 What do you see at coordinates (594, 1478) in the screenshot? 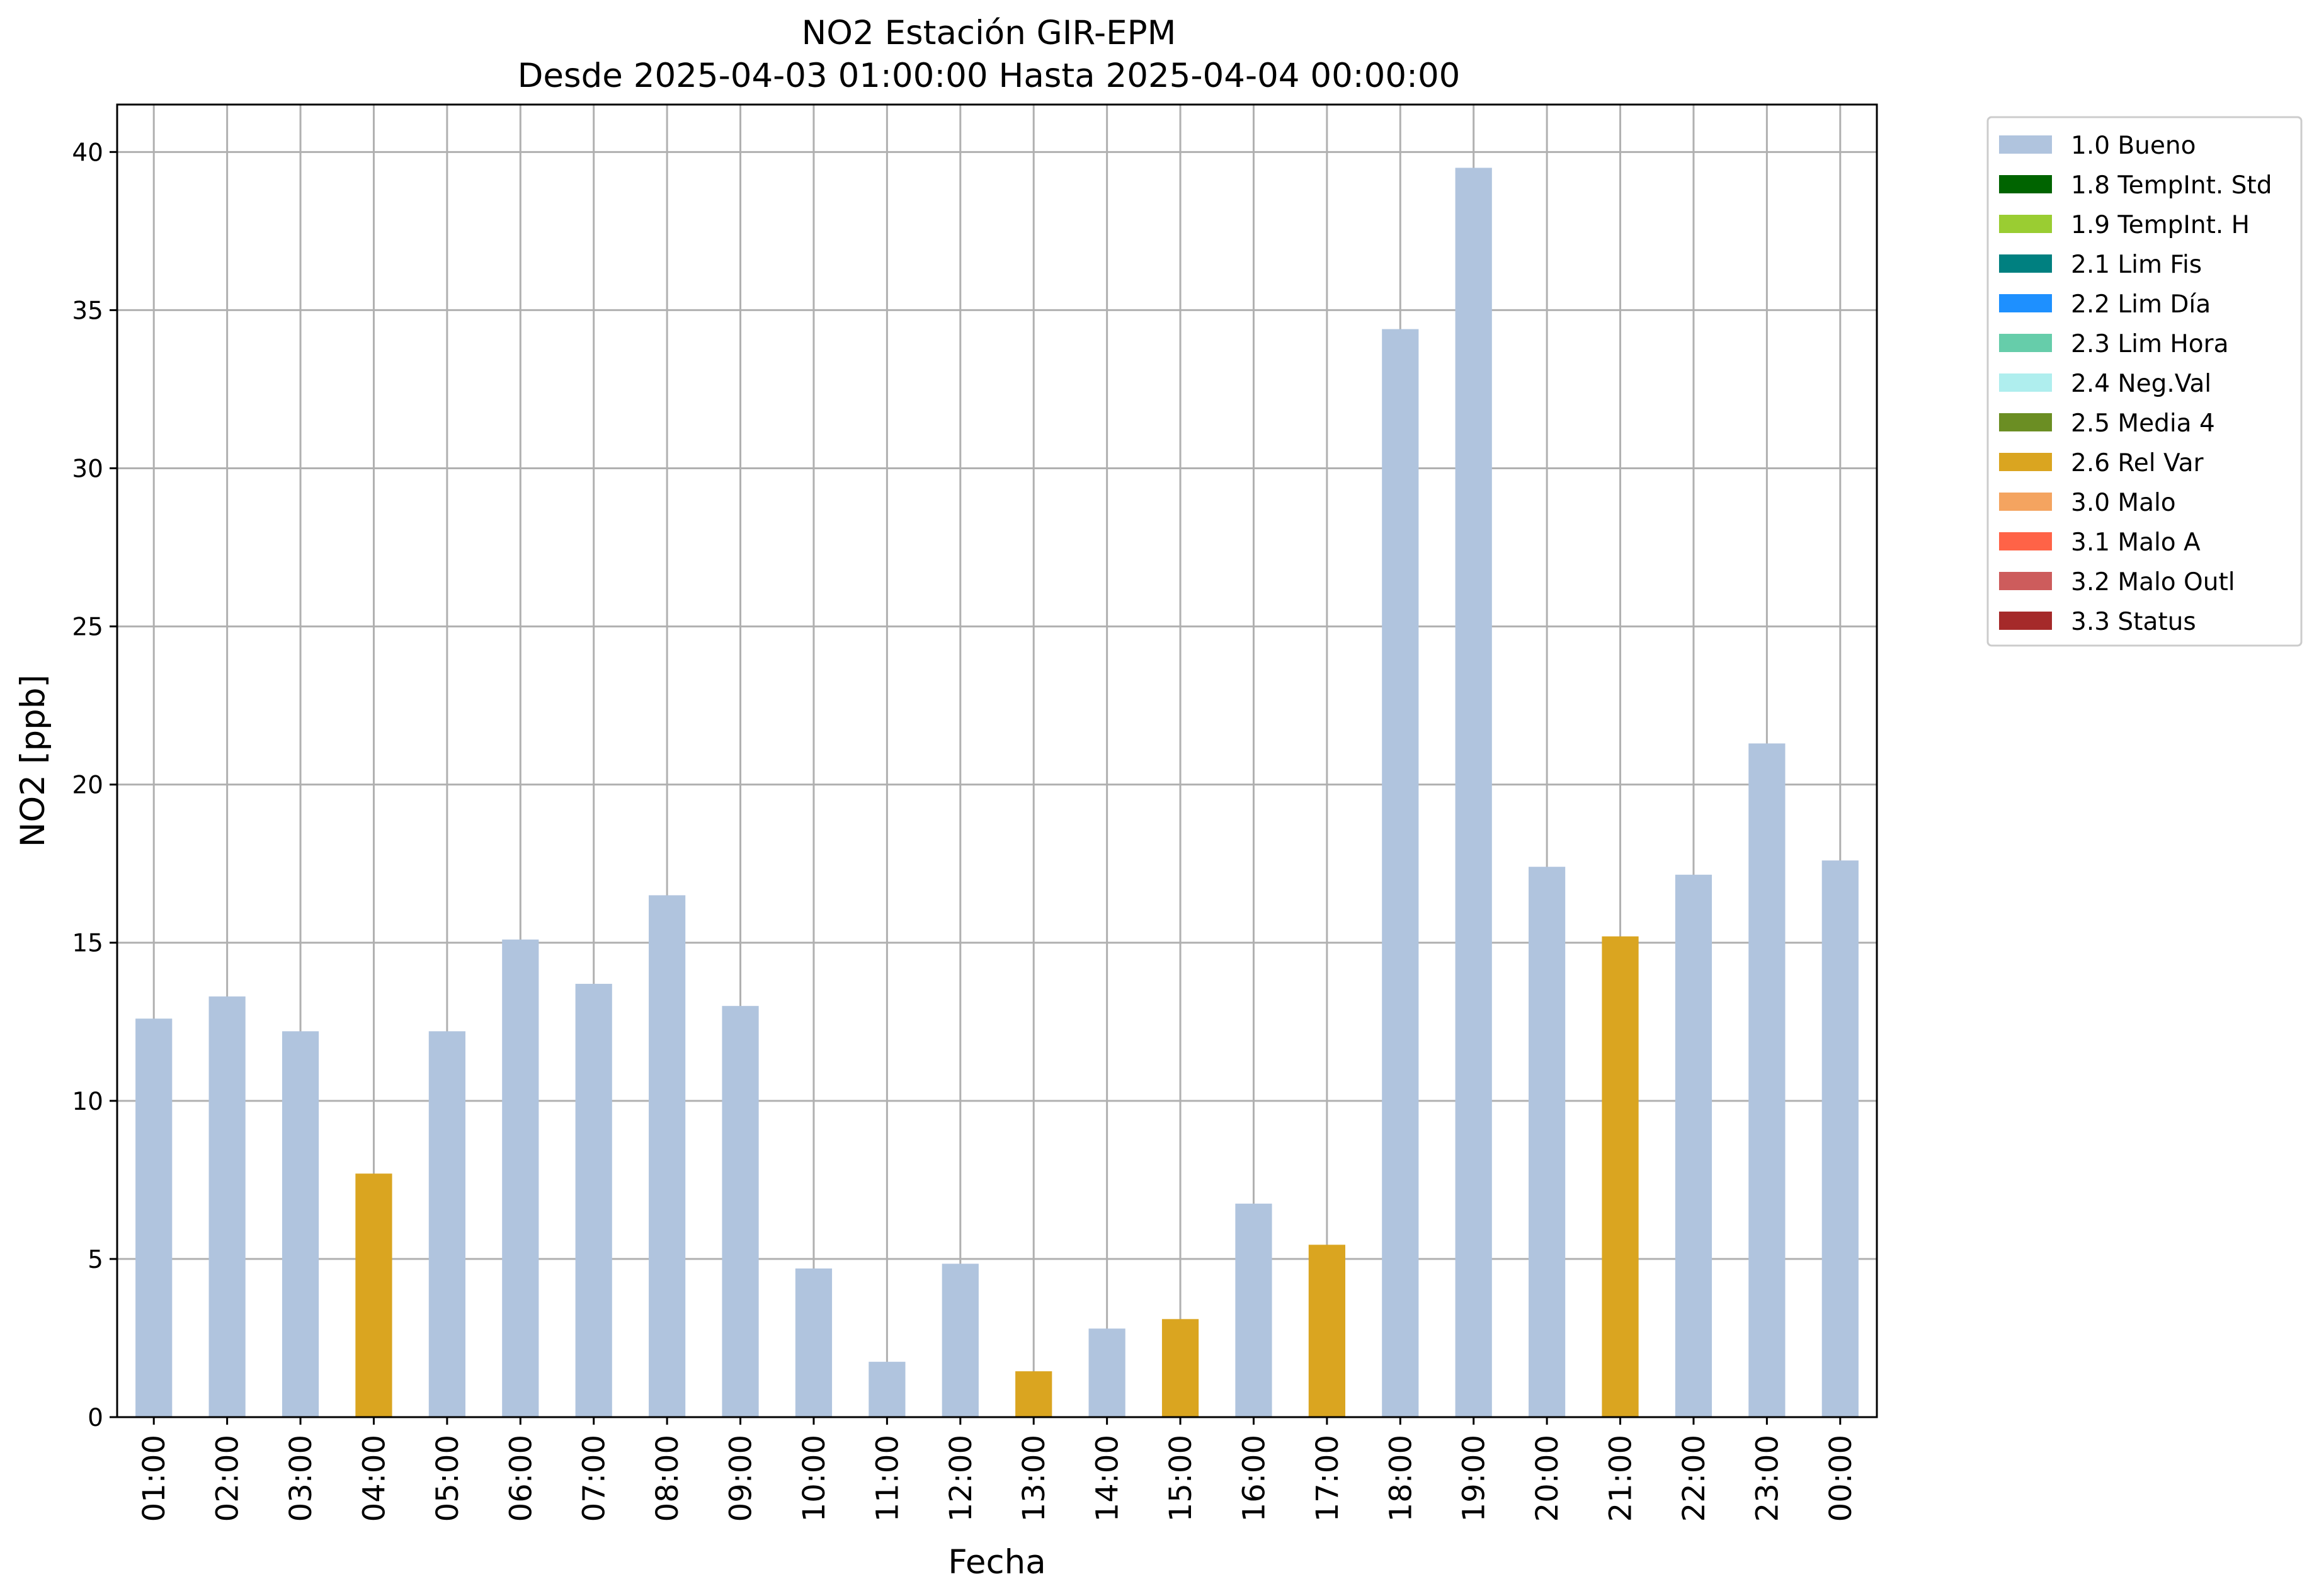
I see `x-tick-label: 07:00` at bounding box center [594, 1478].